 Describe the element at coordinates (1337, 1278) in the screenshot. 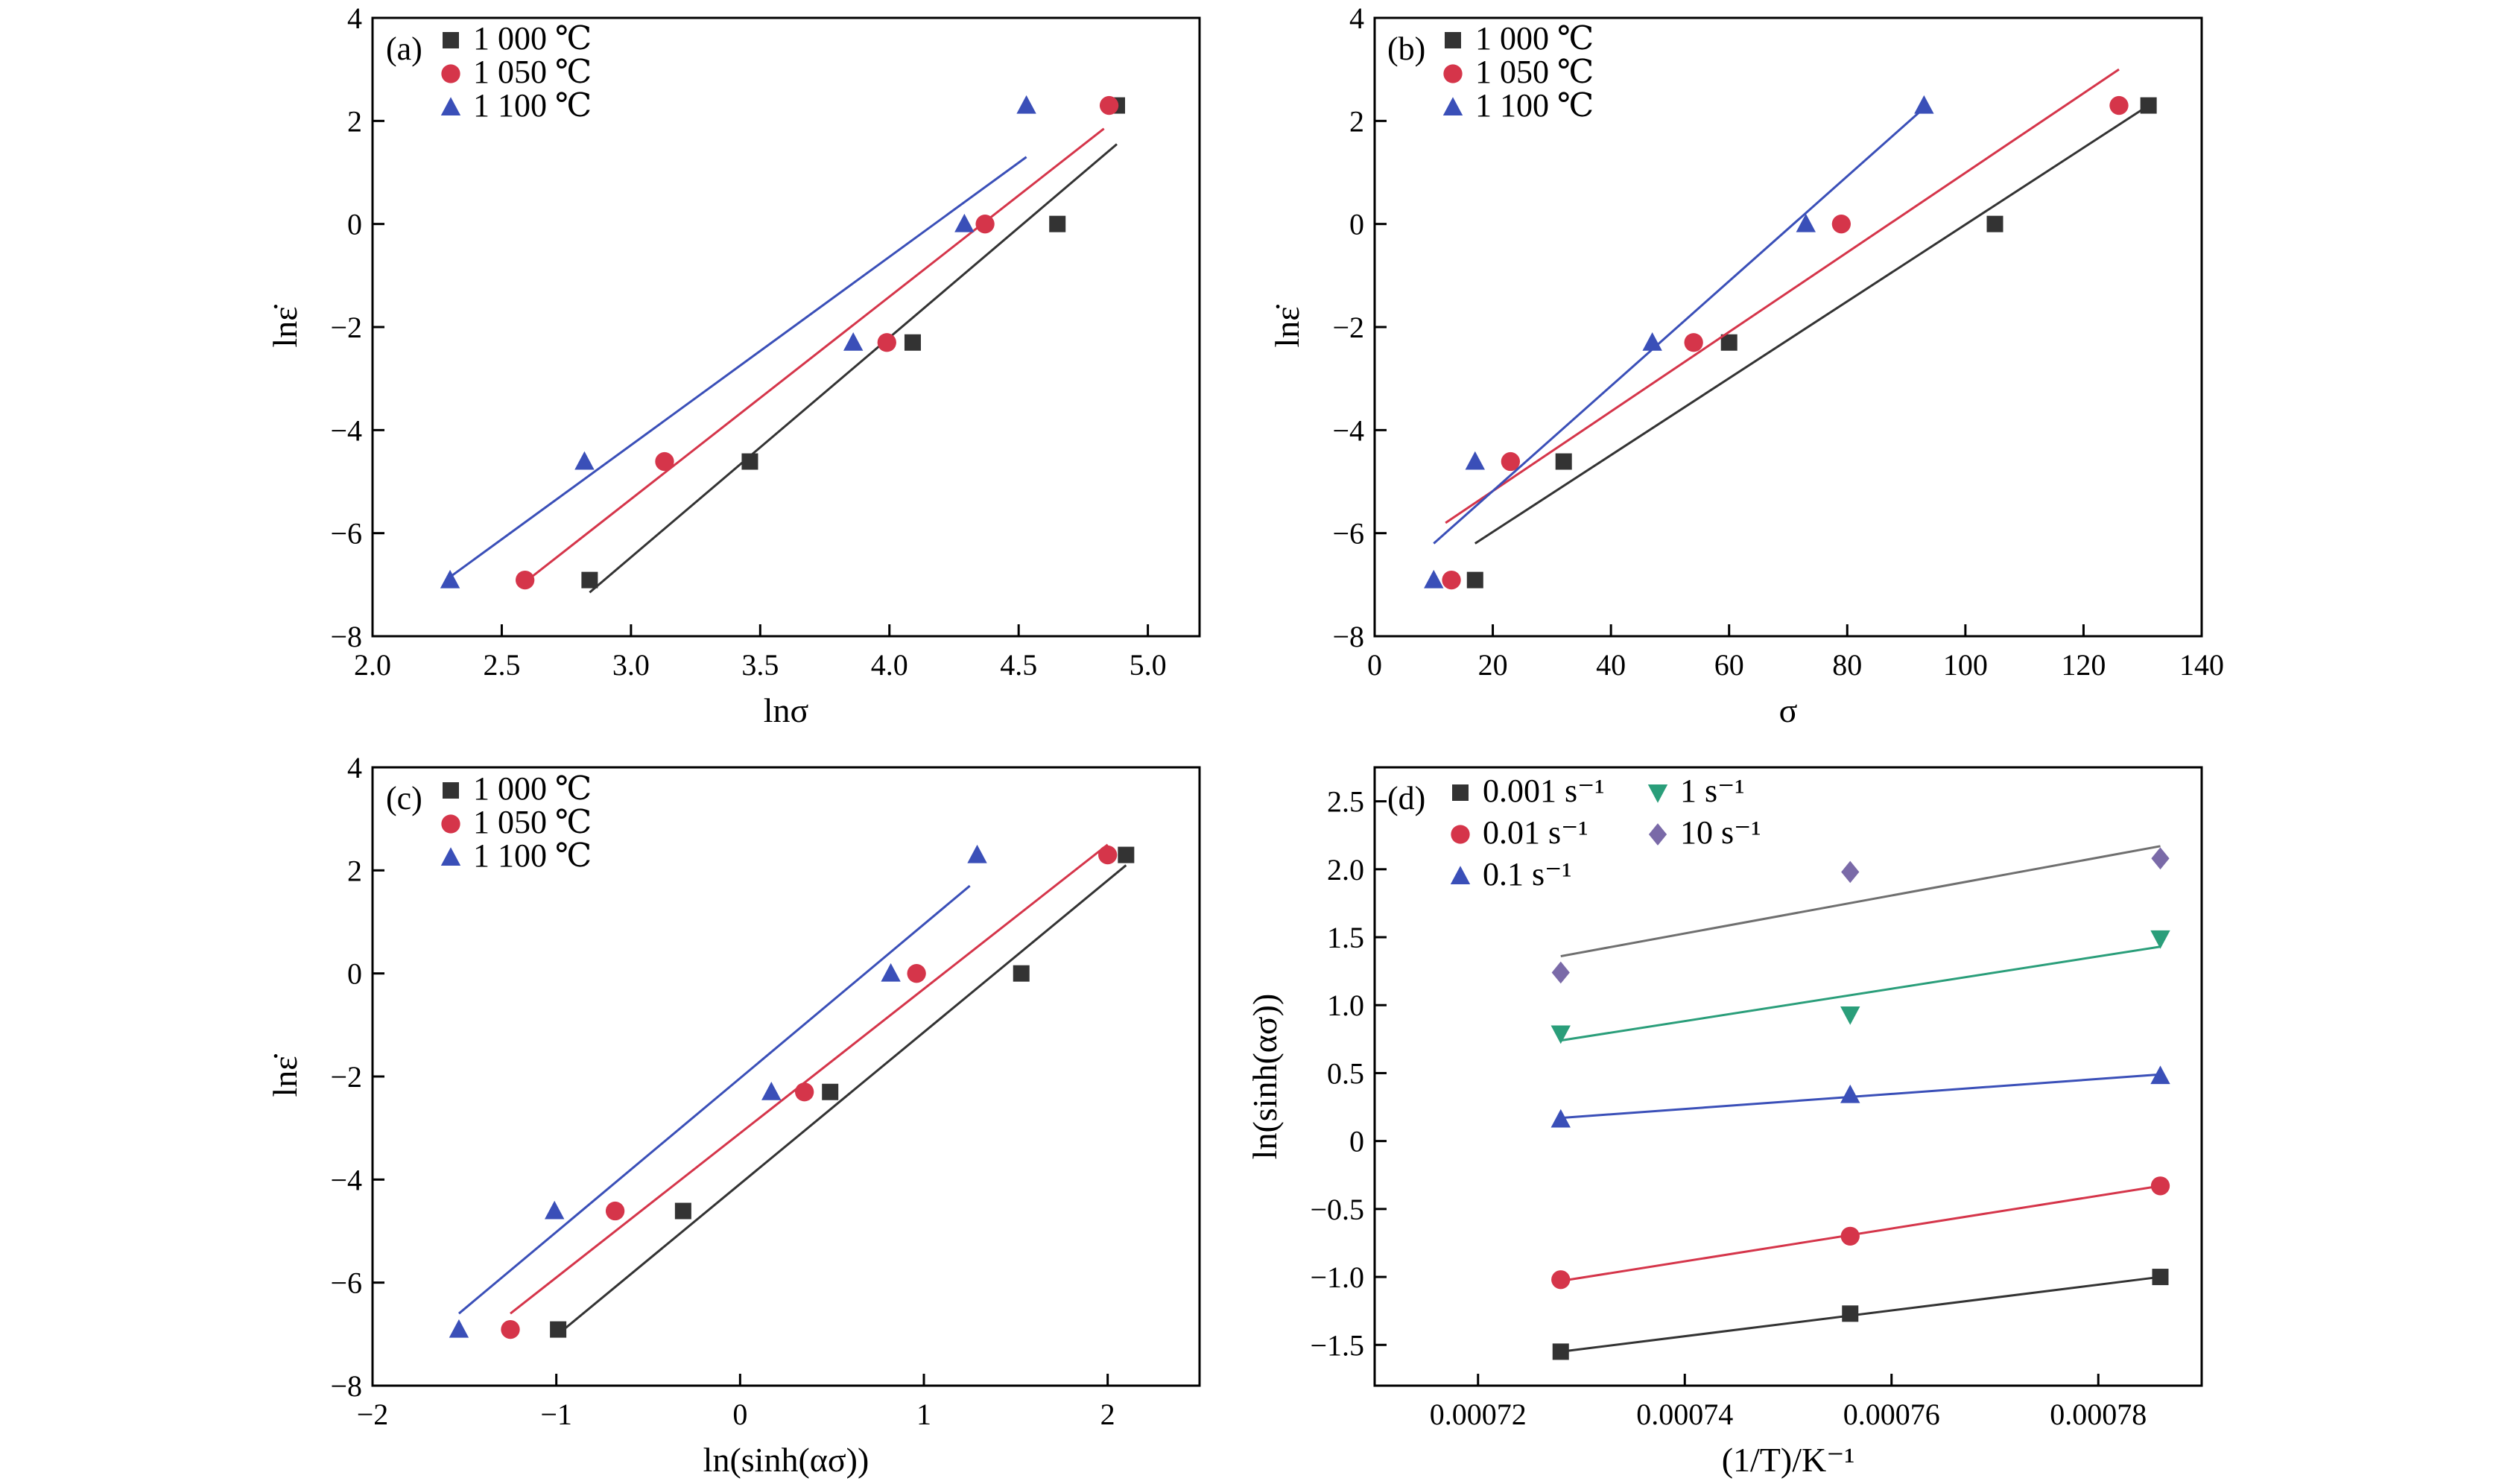

I see `y-tick-label: −1.0` at that location.